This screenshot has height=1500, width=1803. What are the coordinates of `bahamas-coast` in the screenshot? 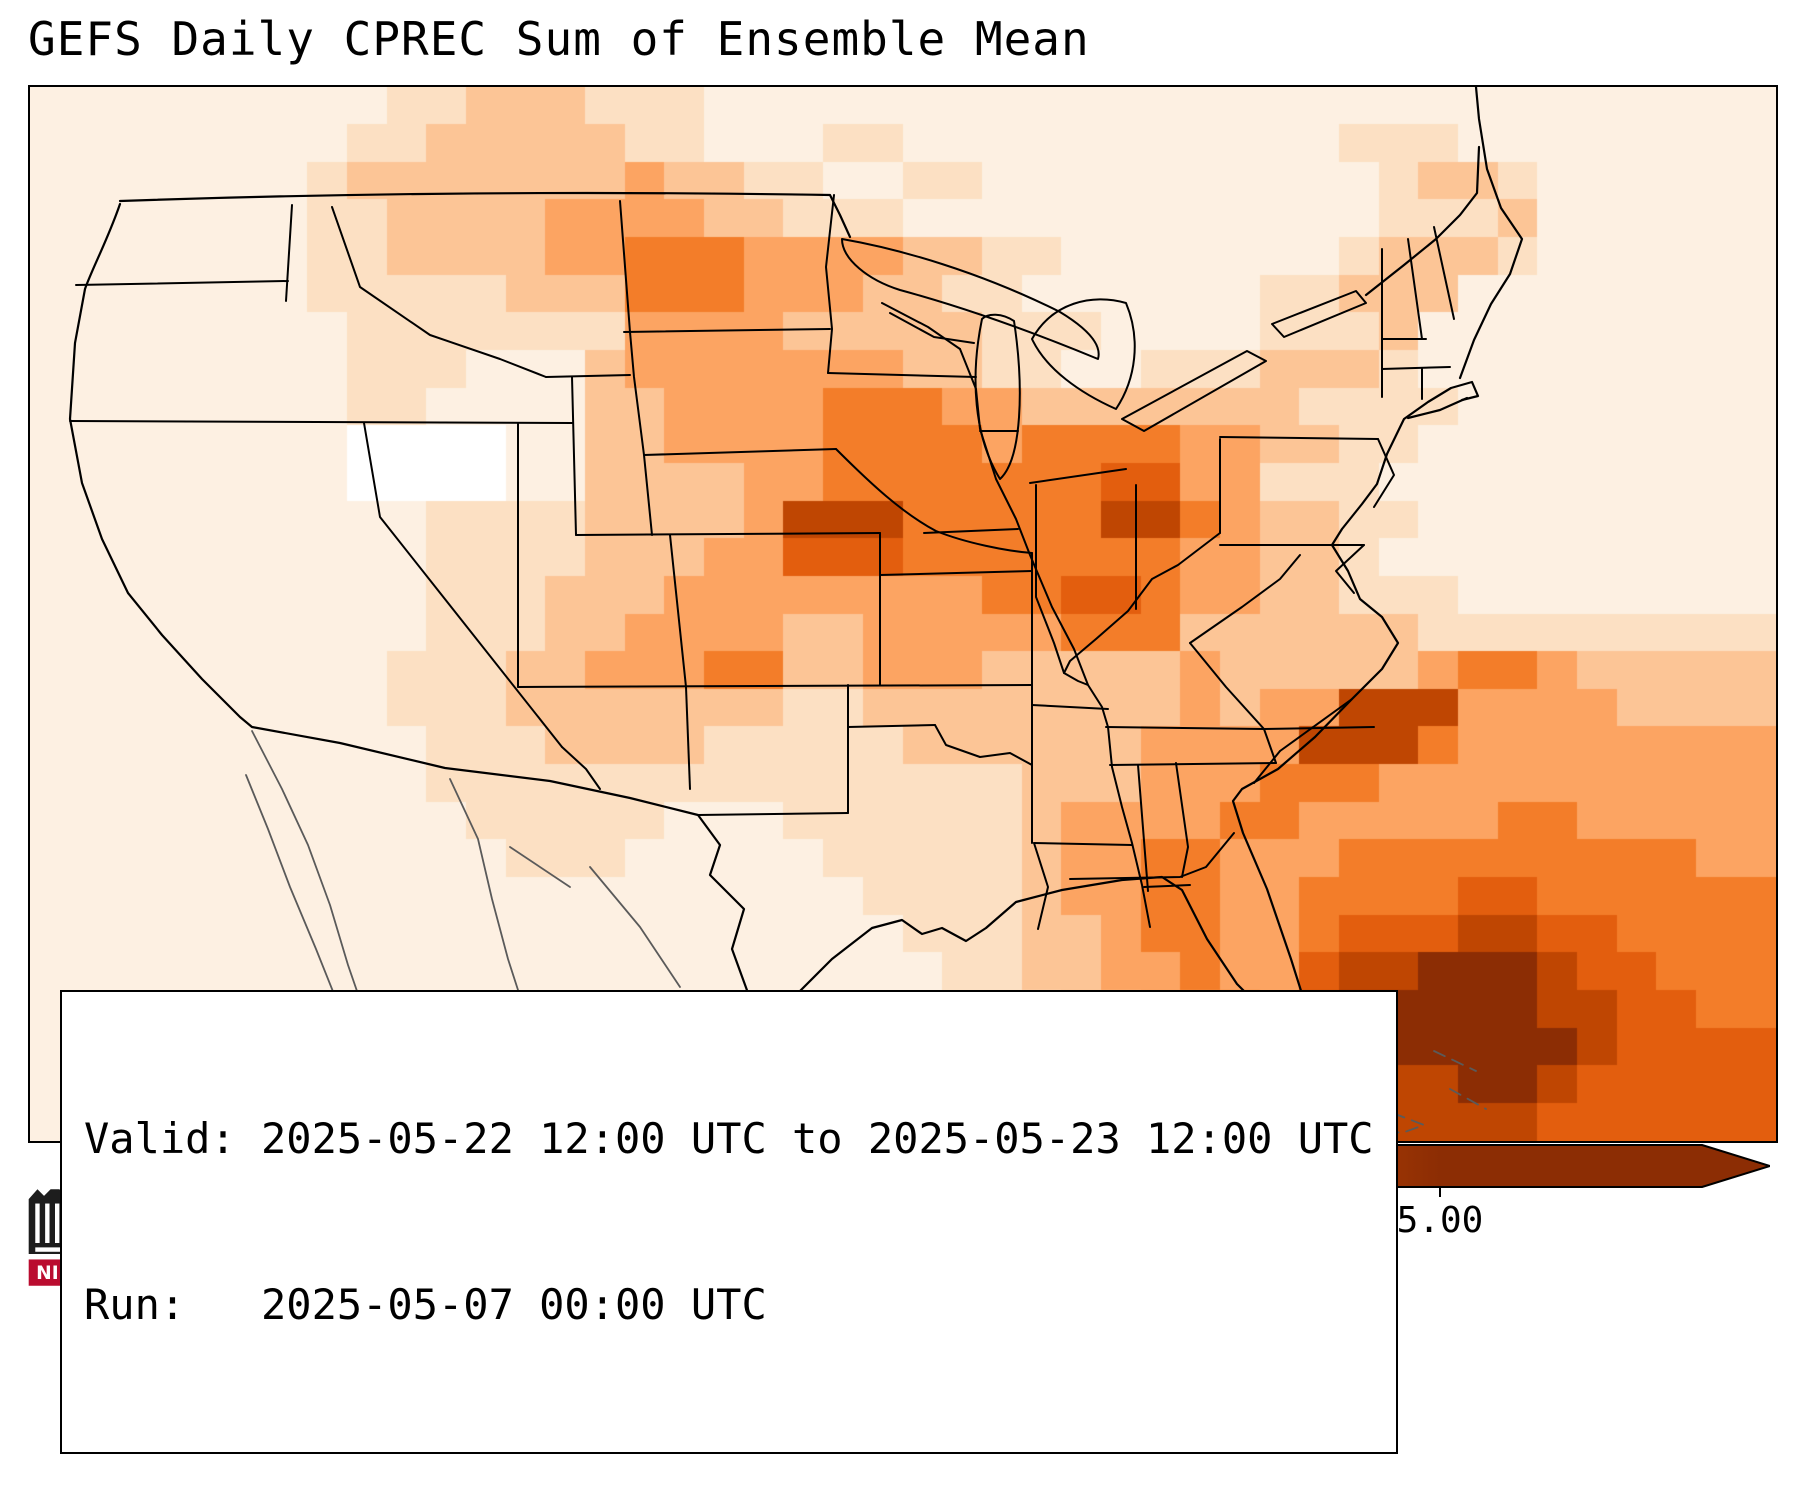 It's located at (1460, 1080).